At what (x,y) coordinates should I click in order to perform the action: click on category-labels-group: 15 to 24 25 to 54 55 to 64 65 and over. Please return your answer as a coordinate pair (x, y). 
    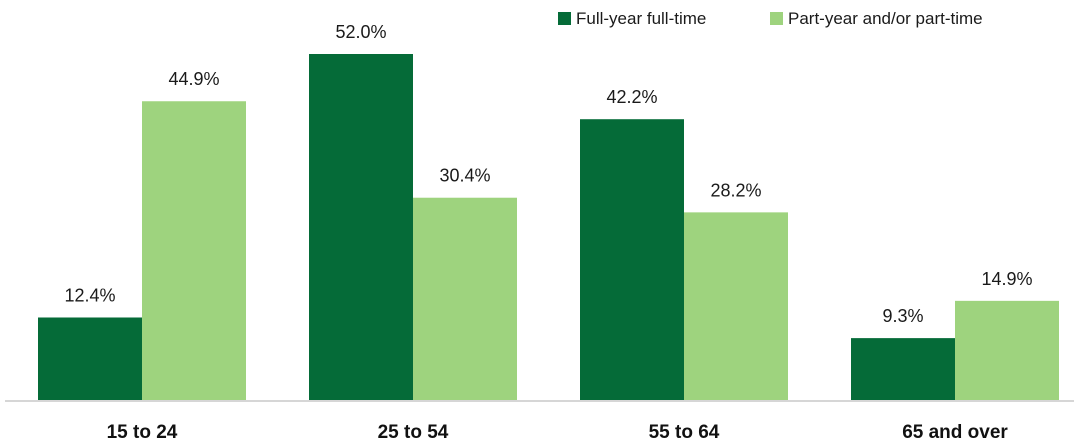
    Looking at the image, I should click on (558, 432).